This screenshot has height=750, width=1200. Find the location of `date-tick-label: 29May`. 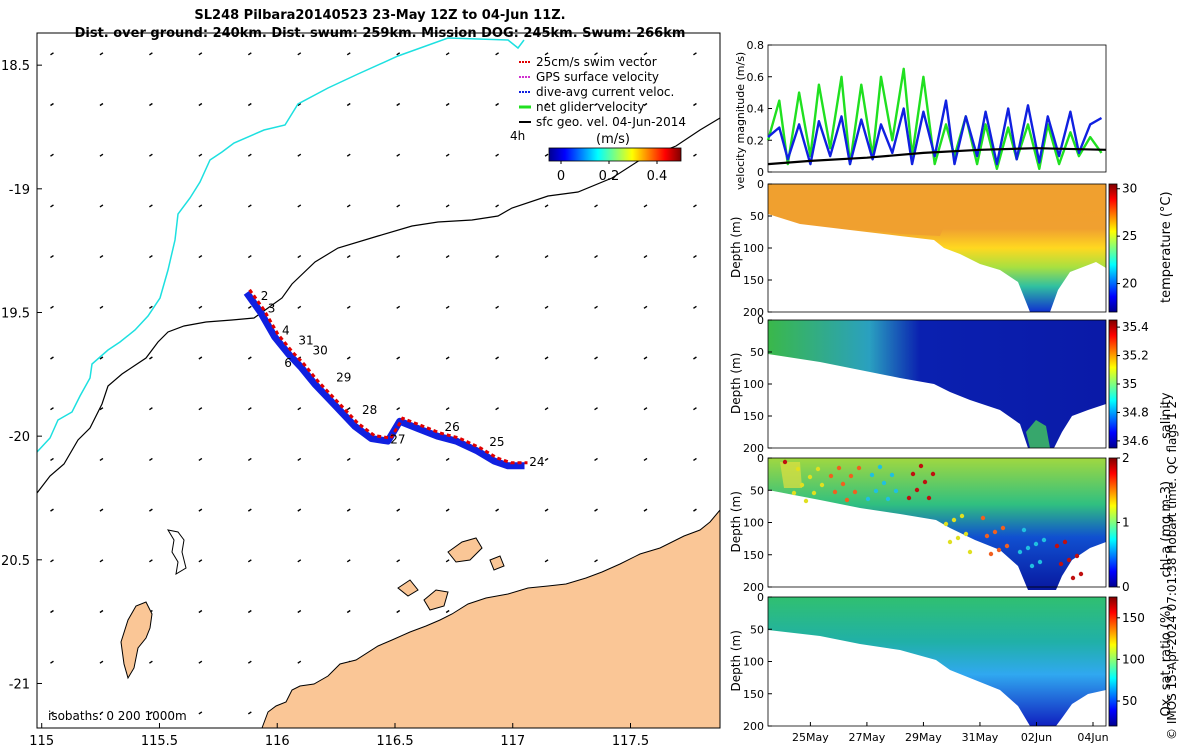

date-tick-label: 29May is located at coordinates (923, 737).